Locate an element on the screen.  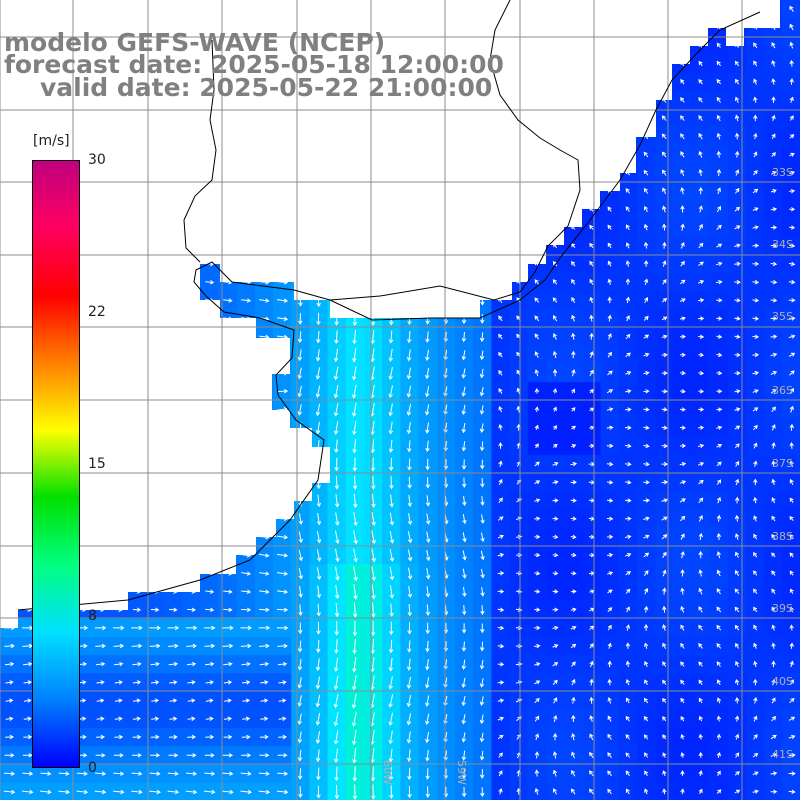
latitude-label: 36S is located at coordinates (782, 390).